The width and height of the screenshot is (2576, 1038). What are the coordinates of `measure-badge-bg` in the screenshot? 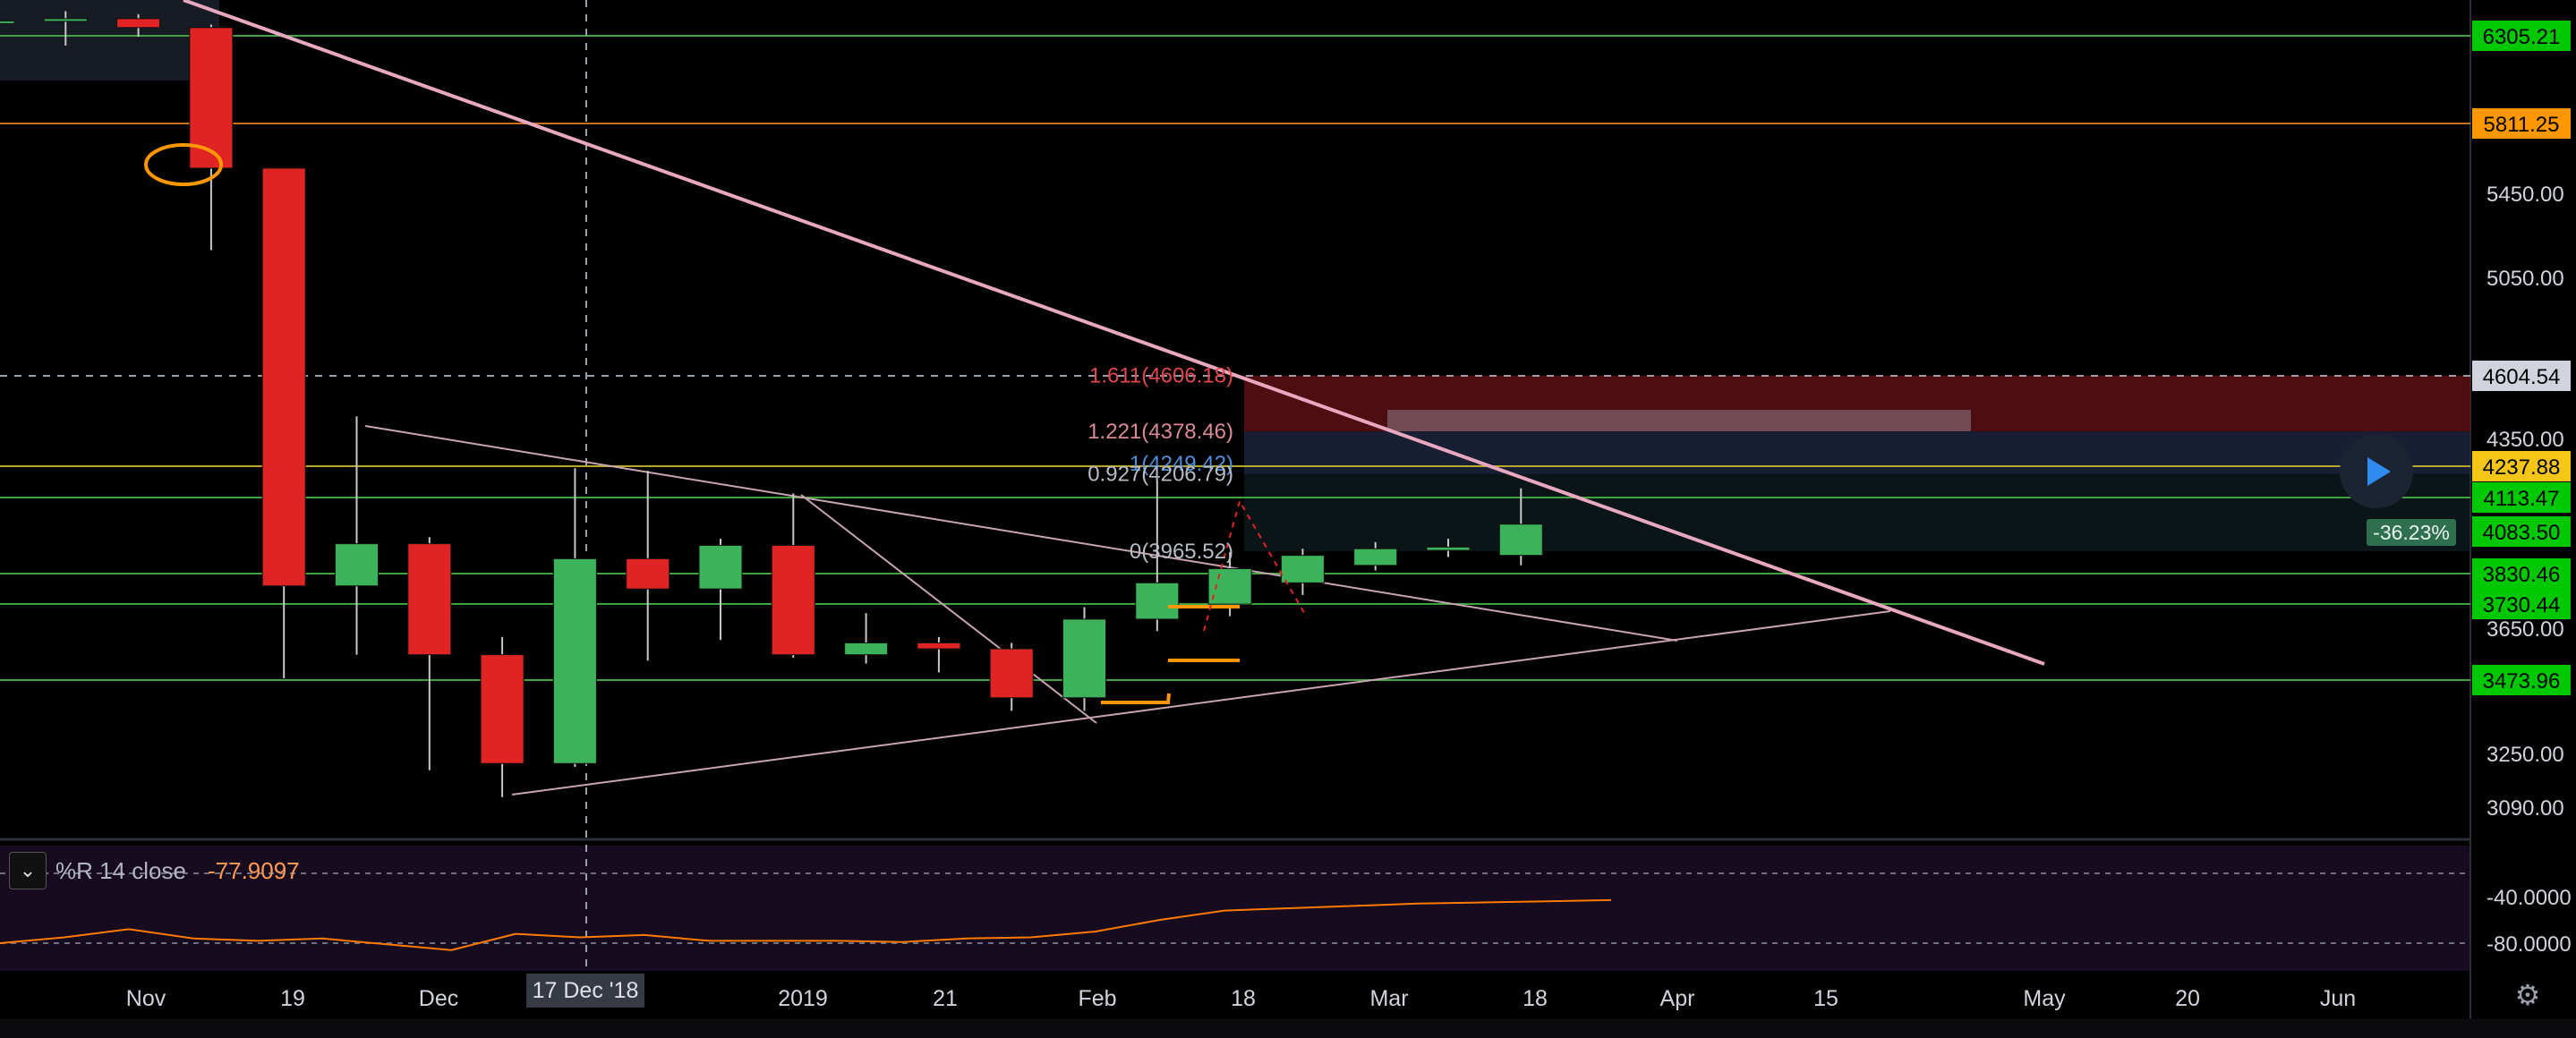 It's located at (2411, 532).